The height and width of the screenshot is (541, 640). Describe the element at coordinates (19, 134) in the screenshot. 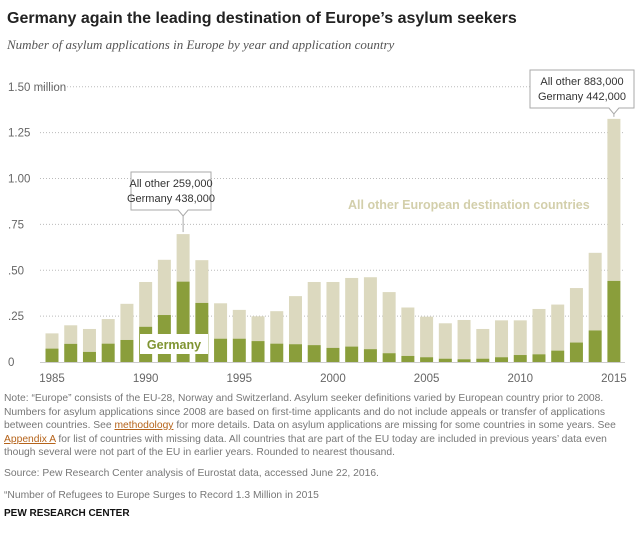

I see `y-tick-label: 1.25` at that location.